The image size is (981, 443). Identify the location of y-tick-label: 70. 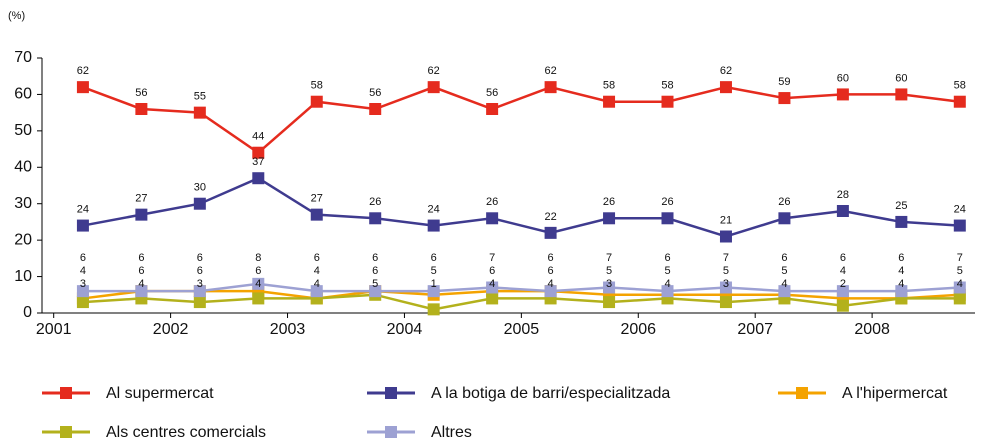
(23, 57).